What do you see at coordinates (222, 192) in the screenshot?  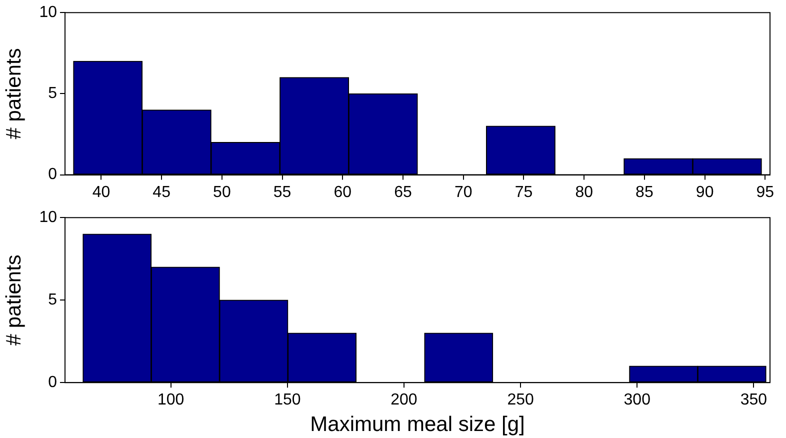 I see `x-tick-label: 50` at bounding box center [222, 192].